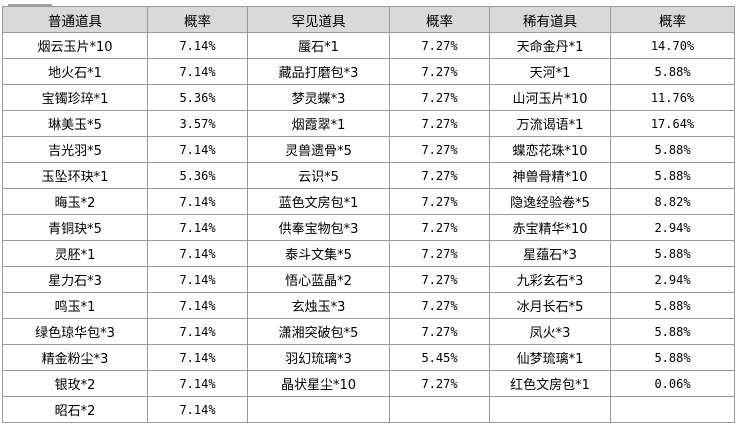 Image resolution: width=737 pixels, height=423 pixels. What do you see at coordinates (30, 3) in the screenshot?
I see `heading-fragment-line` at bounding box center [30, 3].